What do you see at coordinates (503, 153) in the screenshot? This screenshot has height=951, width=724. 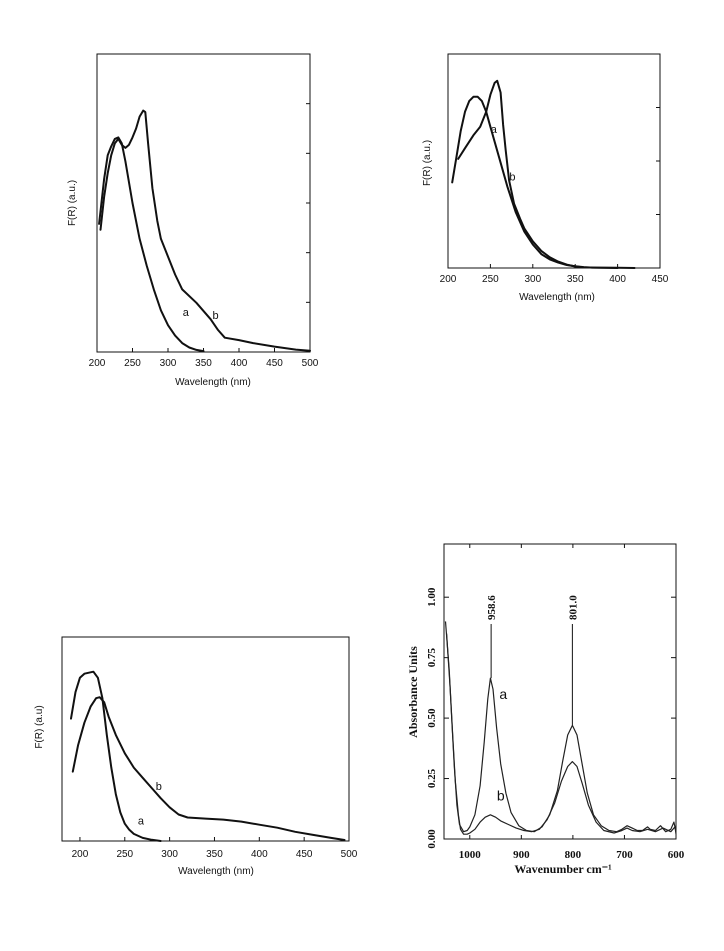 I see `panel-uv-2-series-labels: ab` at bounding box center [503, 153].